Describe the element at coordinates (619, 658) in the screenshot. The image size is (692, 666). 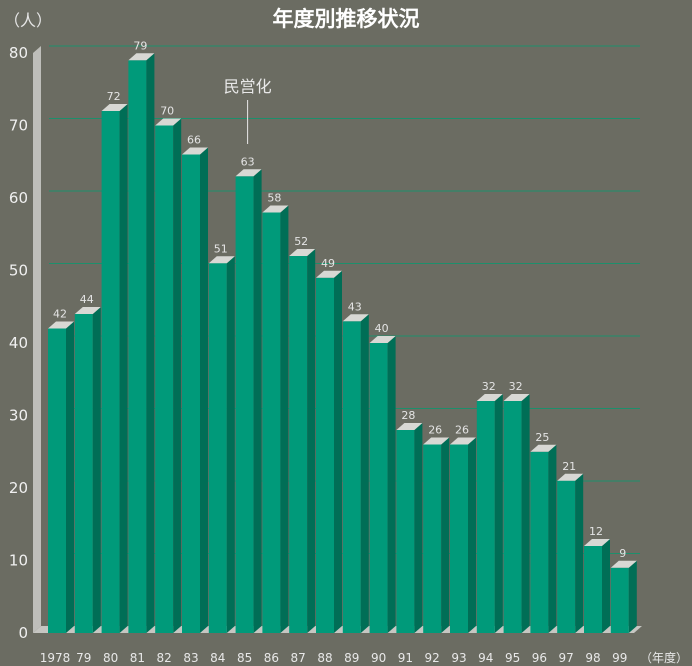
I see `x-tick-label: 99` at that location.